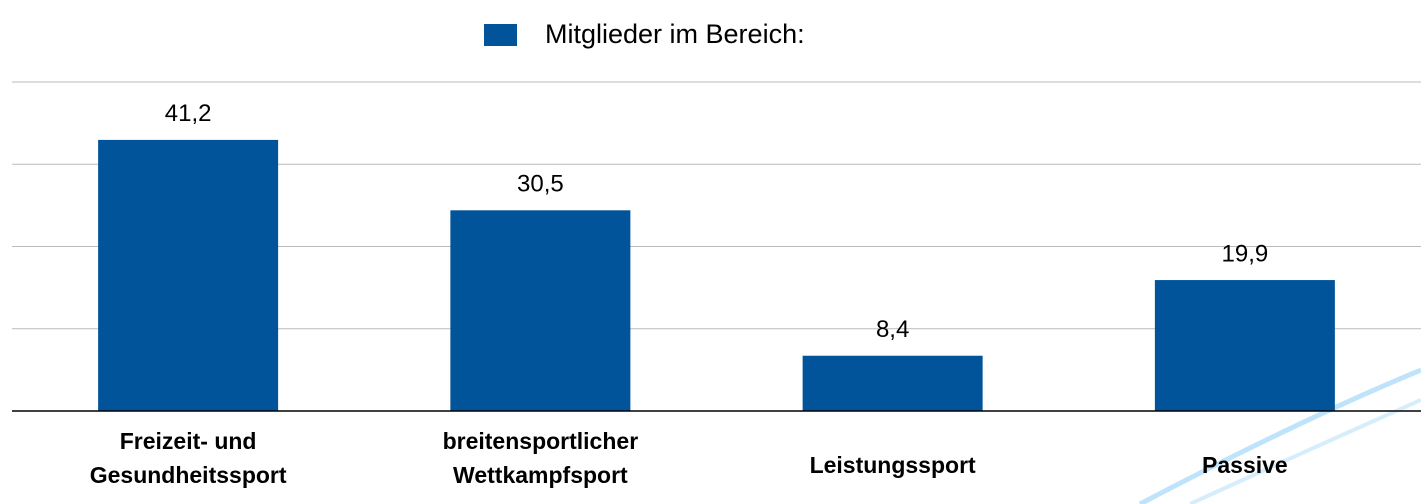 Image resolution: width=1421 pixels, height=504 pixels. What do you see at coordinates (675, 34) in the screenshot?
I see `legend-label: Mitglieder im Bereich:` at bounding box center [675, 34].